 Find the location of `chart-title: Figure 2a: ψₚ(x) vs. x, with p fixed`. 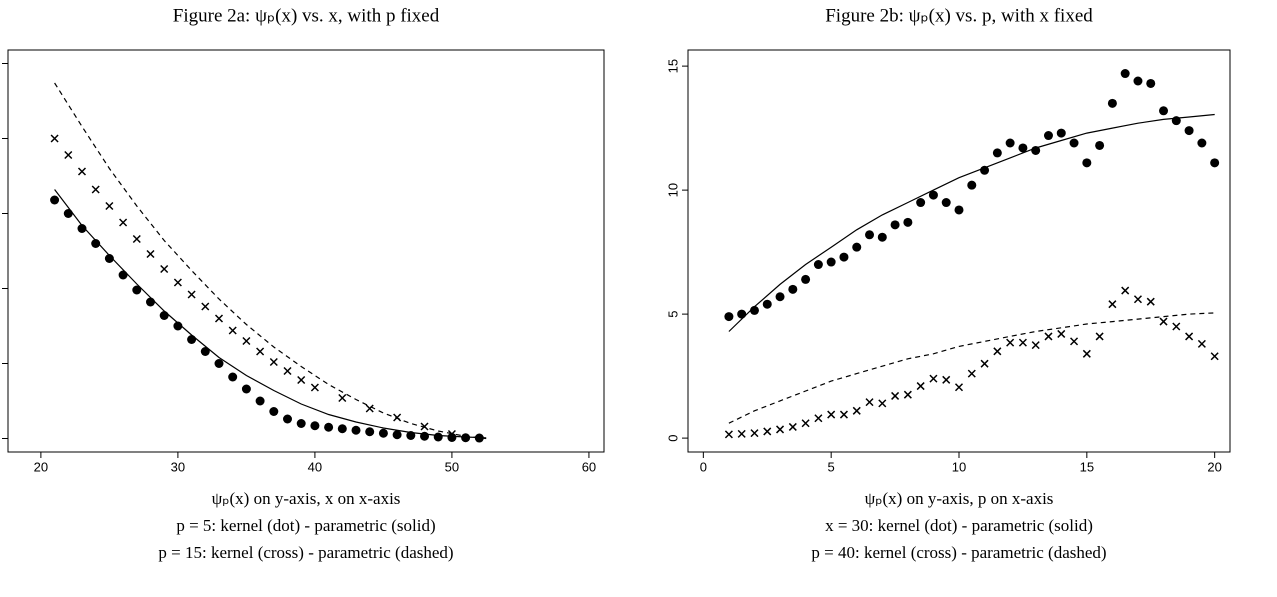

chart-title: Figure 2a: ψₚ(x) vs. x, with p fixed is located at coordinates (306, 15).